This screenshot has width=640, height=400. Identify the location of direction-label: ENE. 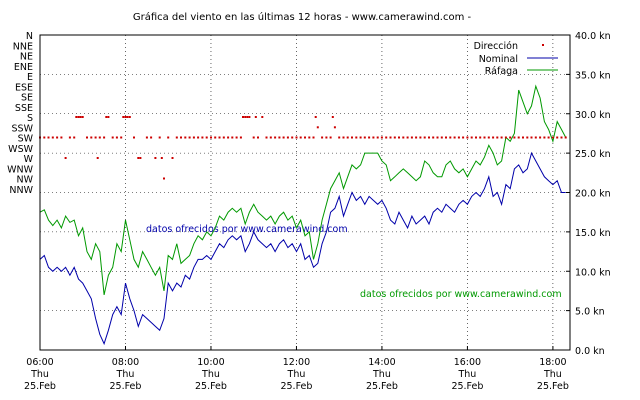
(23, 67).